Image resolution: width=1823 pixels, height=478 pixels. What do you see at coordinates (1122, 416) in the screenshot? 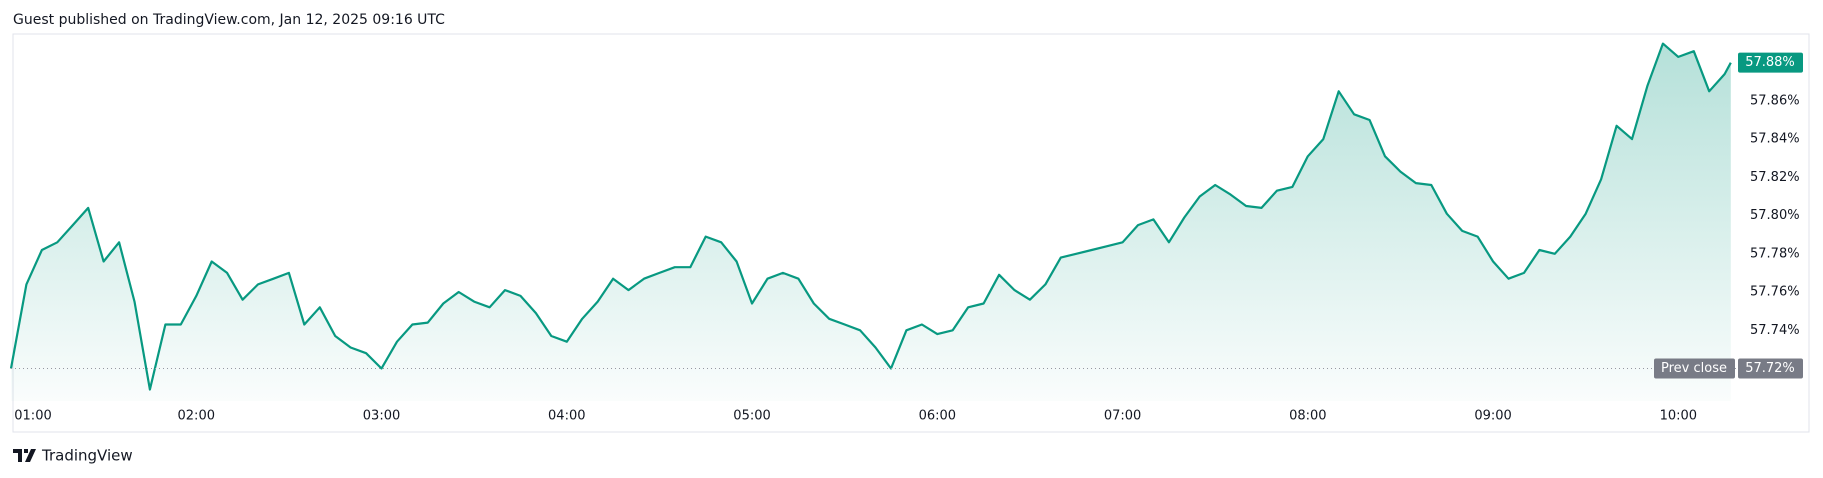
I see `x-tick-label: 07:00` at bounding box center [1122, 416].